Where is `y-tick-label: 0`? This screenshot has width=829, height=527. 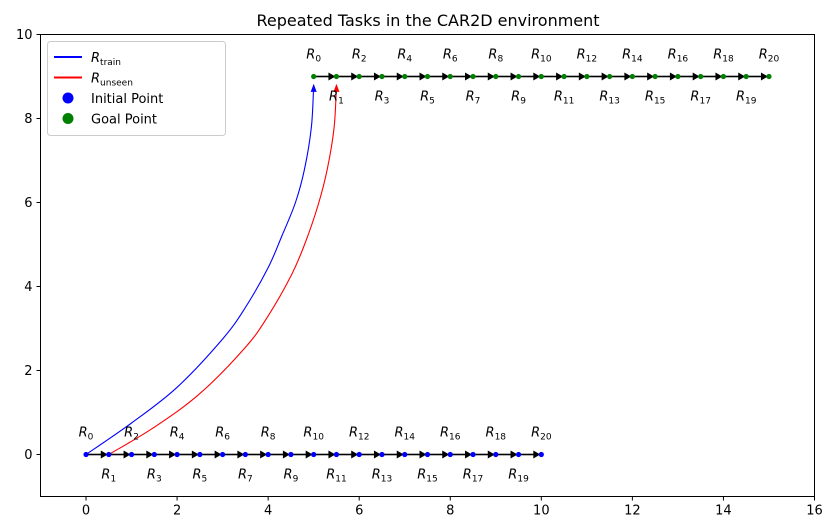 y-tick-label: 0 is located at coordinates (28, 455).